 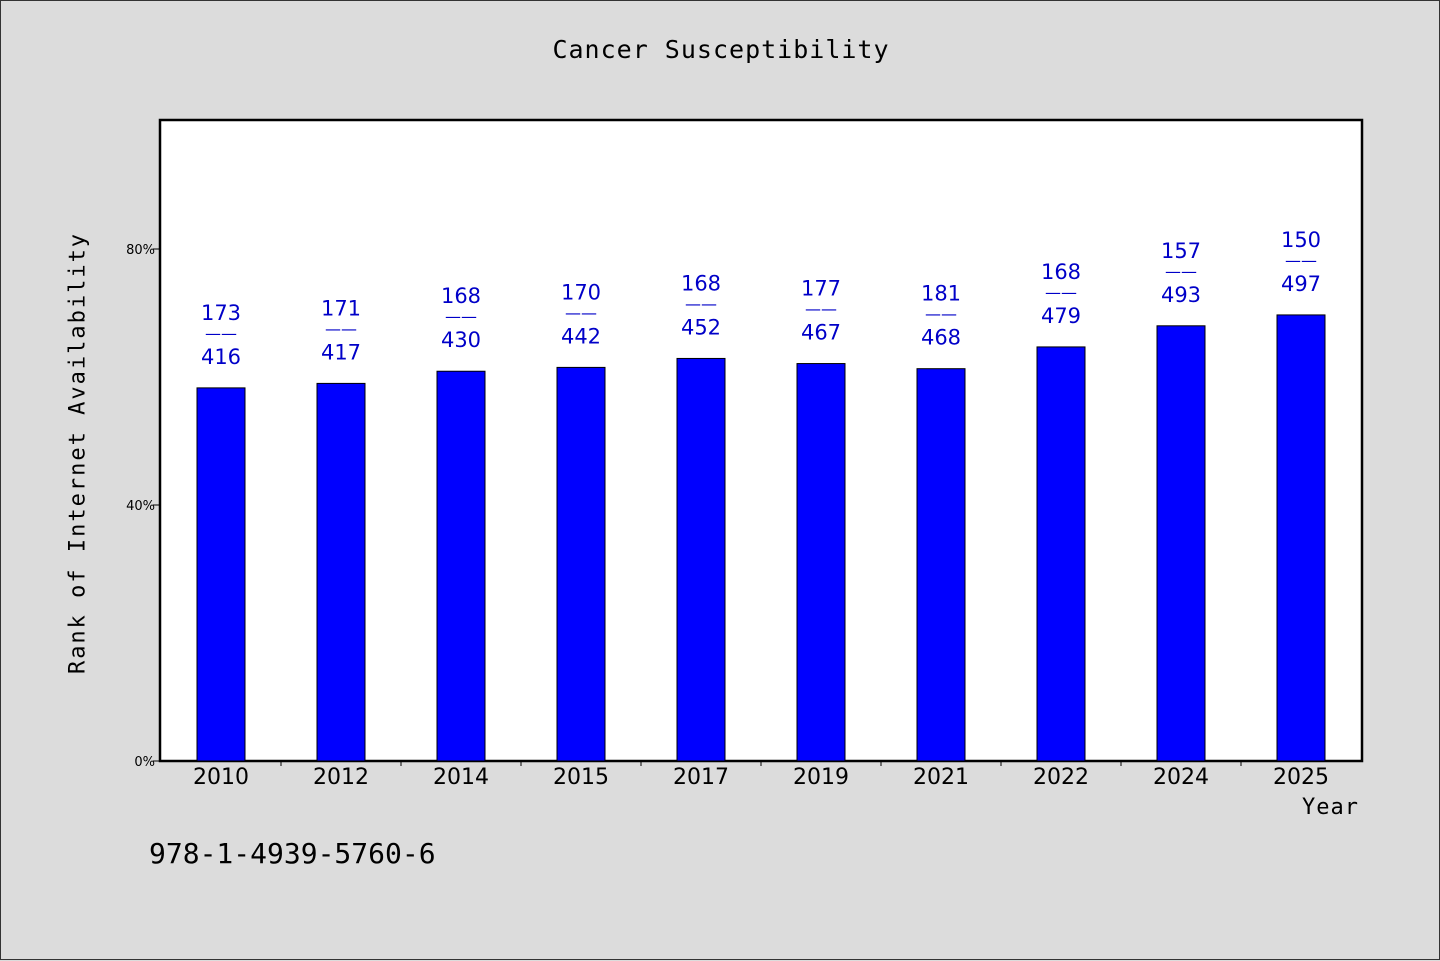 What do you see at coordinates (221, 313) in the screenshot?
I see `data-label-top-2010: 173` at bounding box center [221, 313].